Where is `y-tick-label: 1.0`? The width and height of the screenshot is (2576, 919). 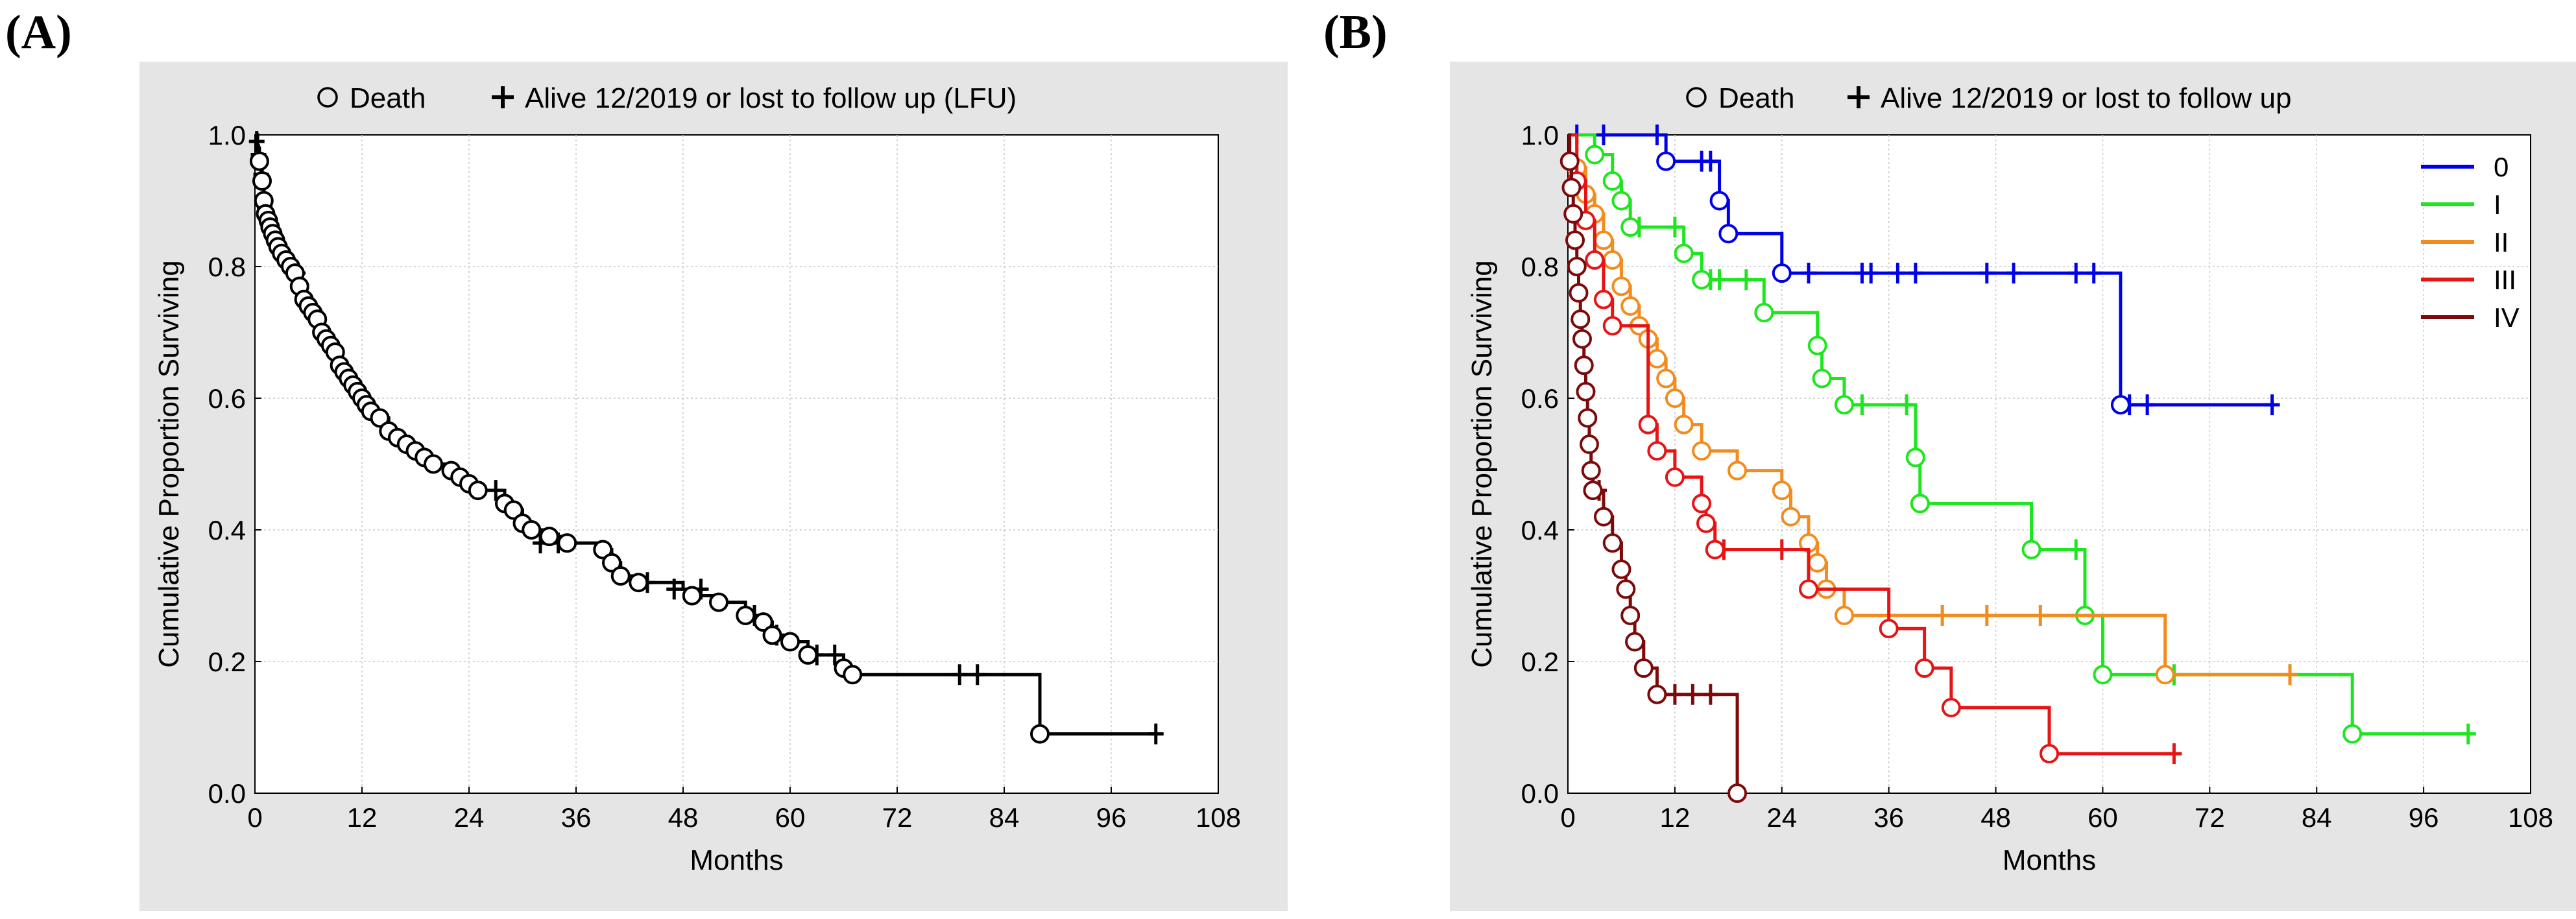 y-tick-label: 1.0 is located at coordinates (1540, 135).